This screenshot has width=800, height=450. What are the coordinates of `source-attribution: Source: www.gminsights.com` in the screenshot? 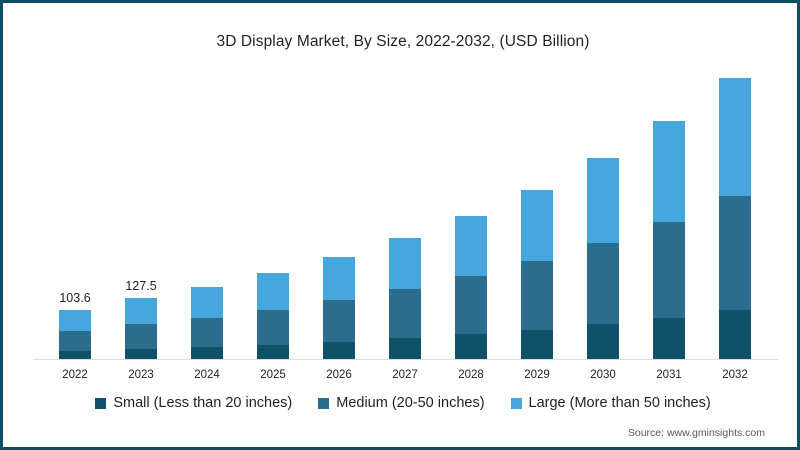 It's located at (696, 433).